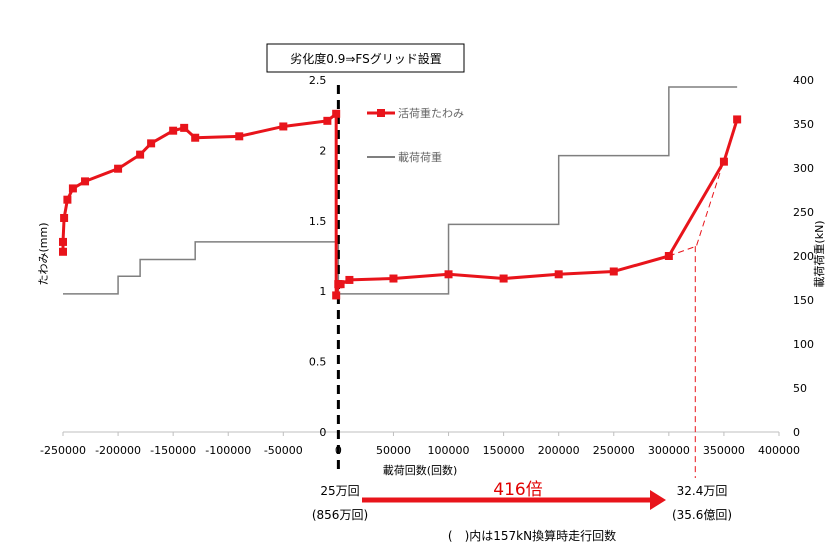 This screenshot has height=555, width=838. Describe the element at coordinates (449, 450) in the screenshot. I see `x-tick-label: 100000` at that location.